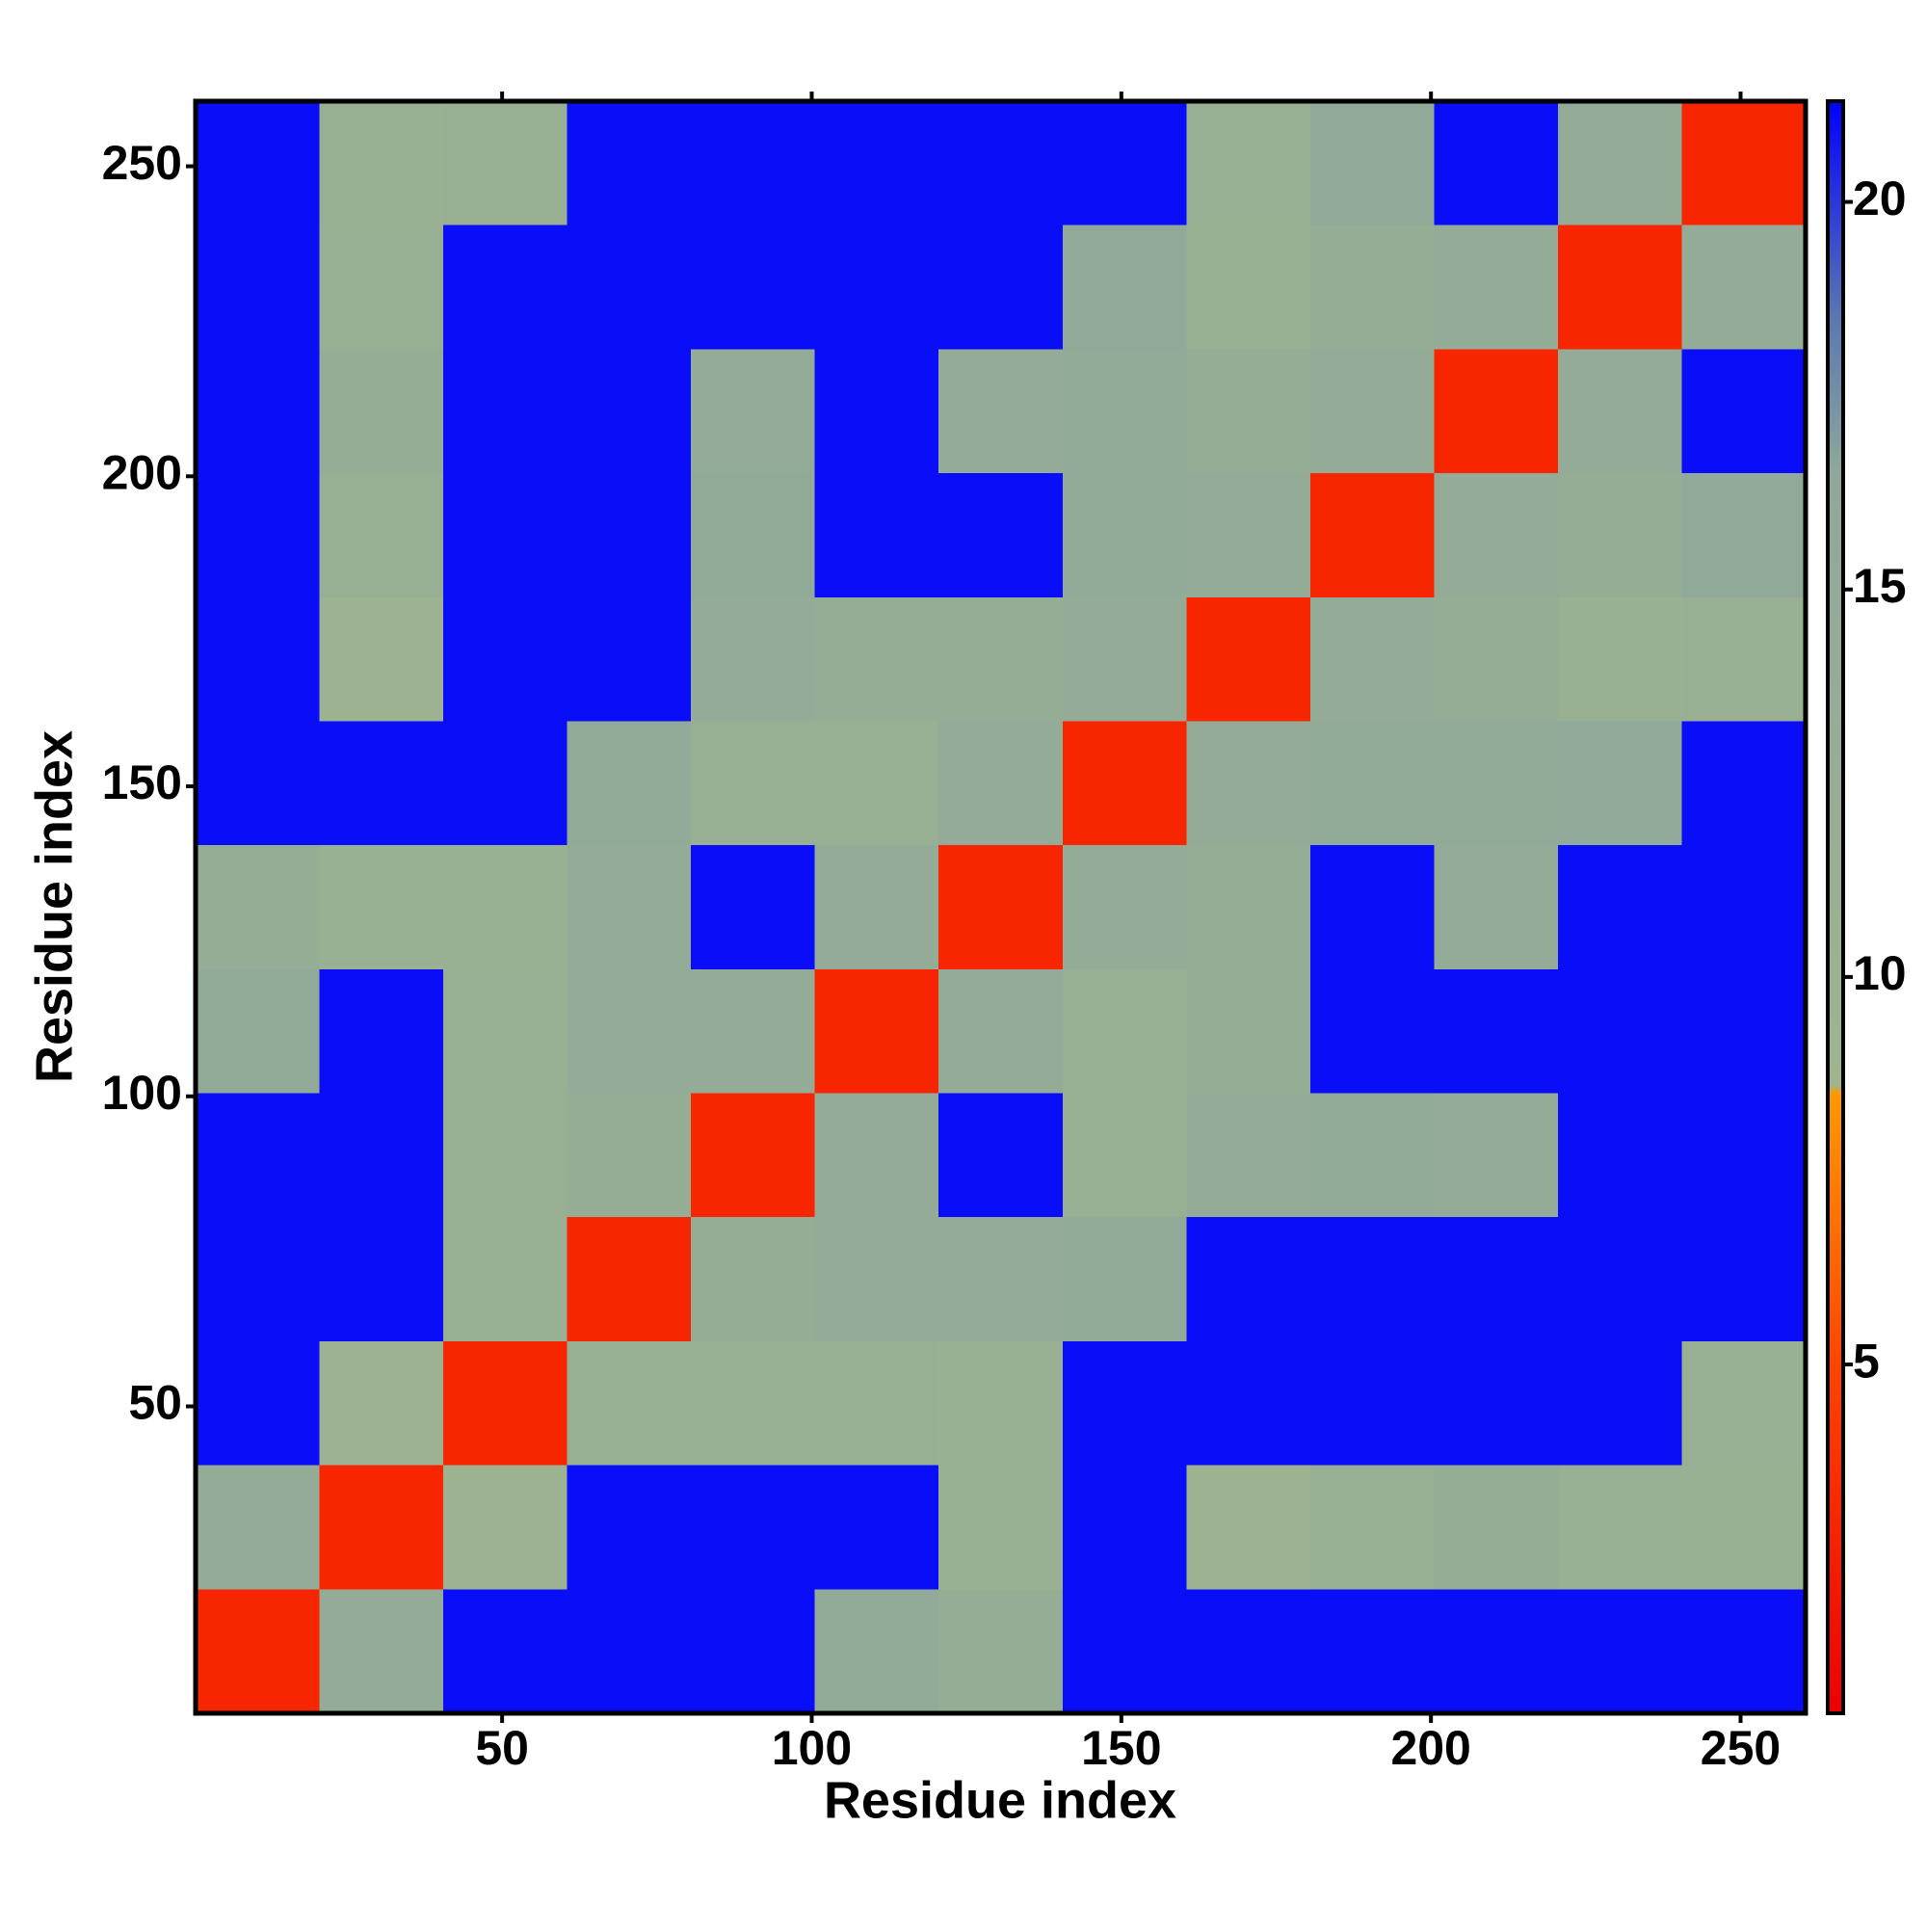  I want to click on y-axis-title: Residue index, so click(54, 906).